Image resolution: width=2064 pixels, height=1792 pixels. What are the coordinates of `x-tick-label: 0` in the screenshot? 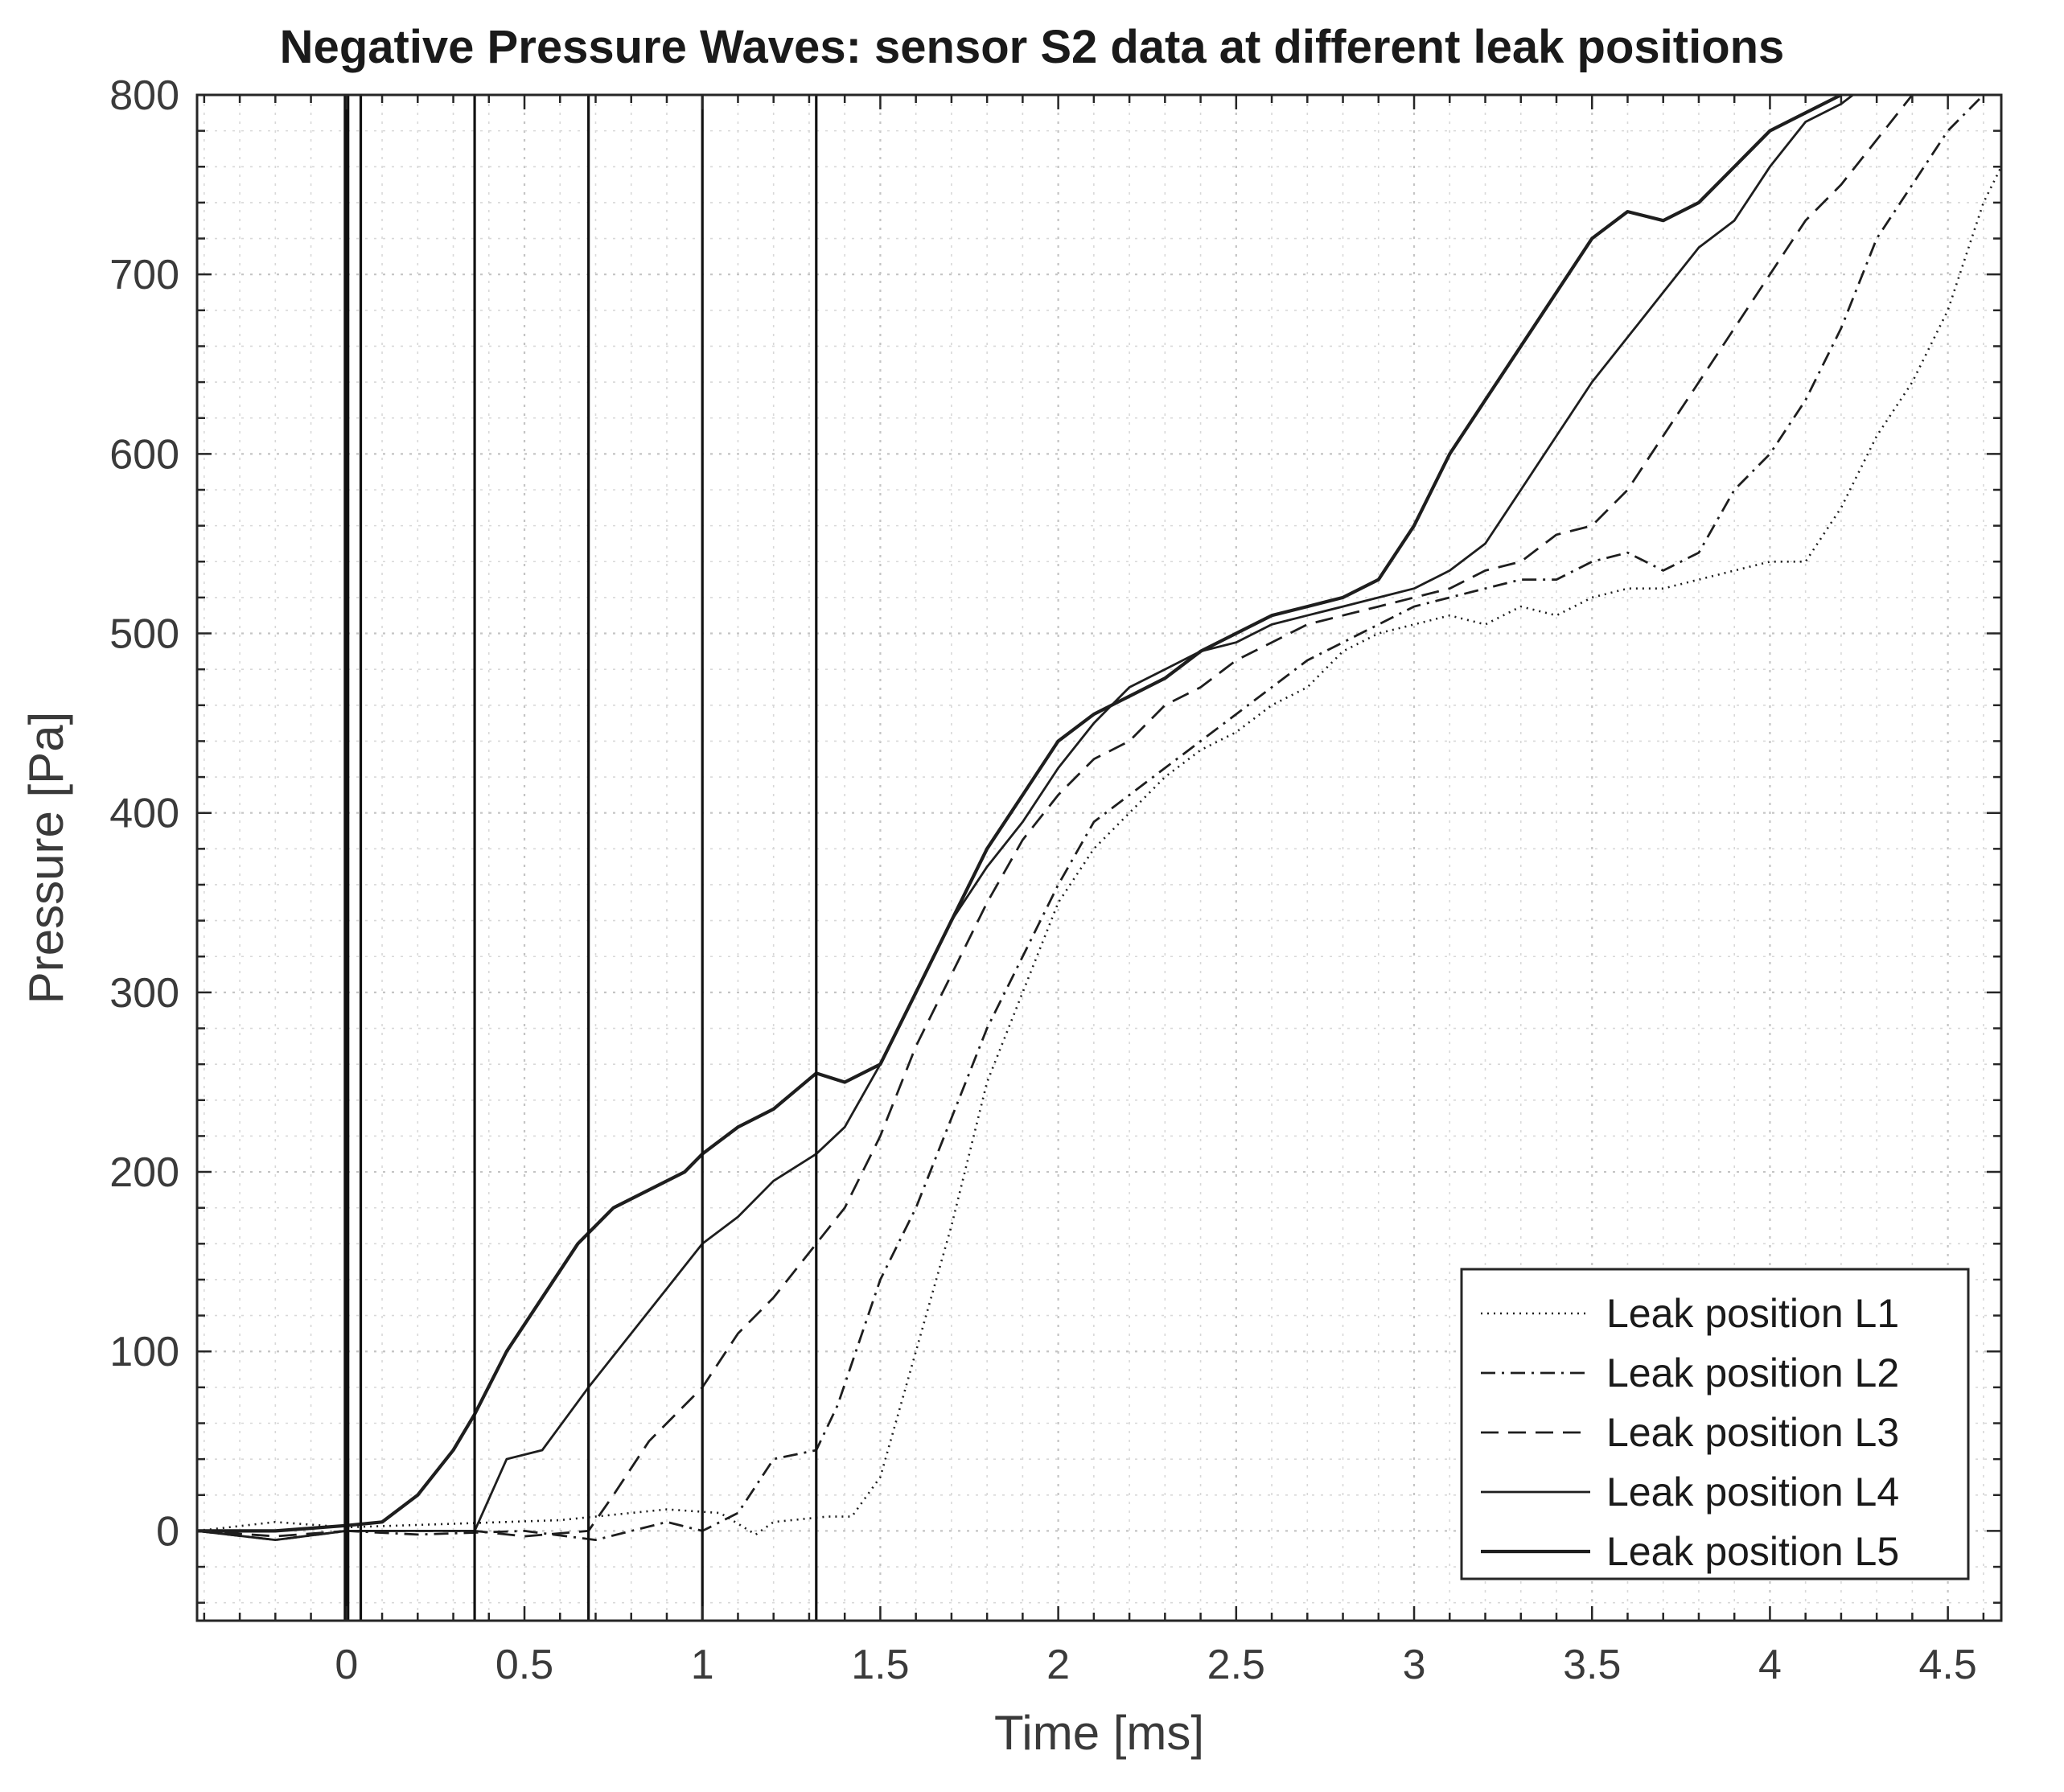 It's located at (346, 1665).